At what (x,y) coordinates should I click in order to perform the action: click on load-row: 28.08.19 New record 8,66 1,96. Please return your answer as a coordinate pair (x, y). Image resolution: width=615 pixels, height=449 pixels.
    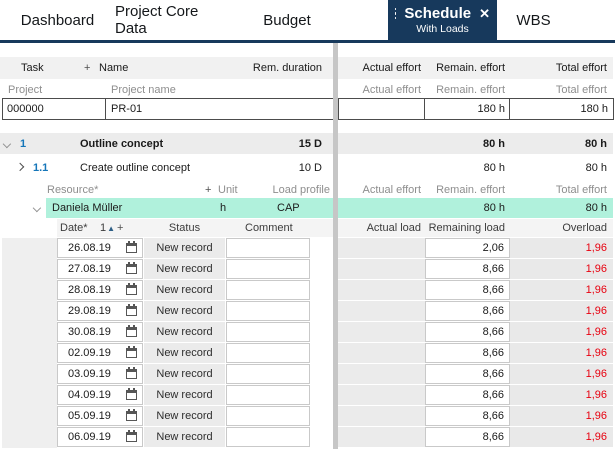
    Looking at the image, I should click on (307, 290).